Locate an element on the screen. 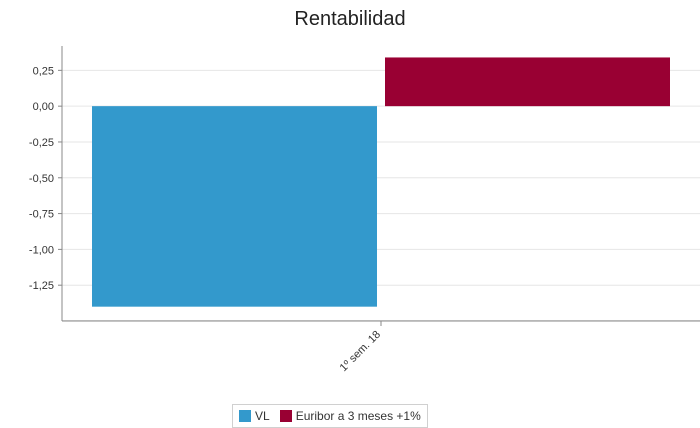  y-tick-label: 0,00 is located at coordinates (43, 107).